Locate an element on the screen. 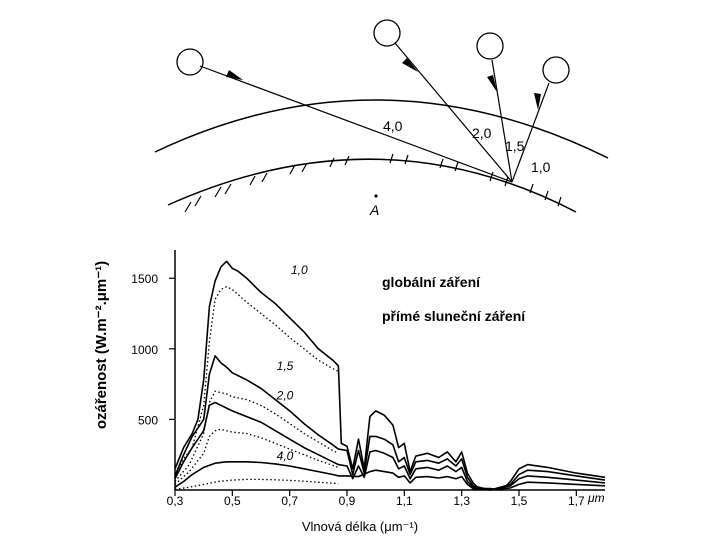 The height and width of the screenshot is (545, 720). air-mass-curve-label: 2,0 is located at coordinates (285, 395).